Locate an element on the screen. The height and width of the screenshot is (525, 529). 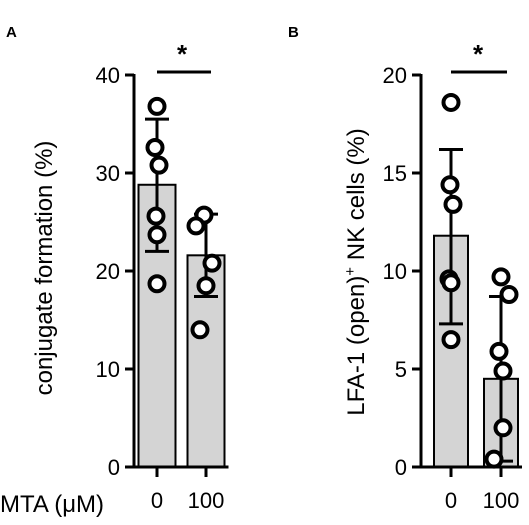
y-tick-label-b: 0 is located at coordinates (401, 467).